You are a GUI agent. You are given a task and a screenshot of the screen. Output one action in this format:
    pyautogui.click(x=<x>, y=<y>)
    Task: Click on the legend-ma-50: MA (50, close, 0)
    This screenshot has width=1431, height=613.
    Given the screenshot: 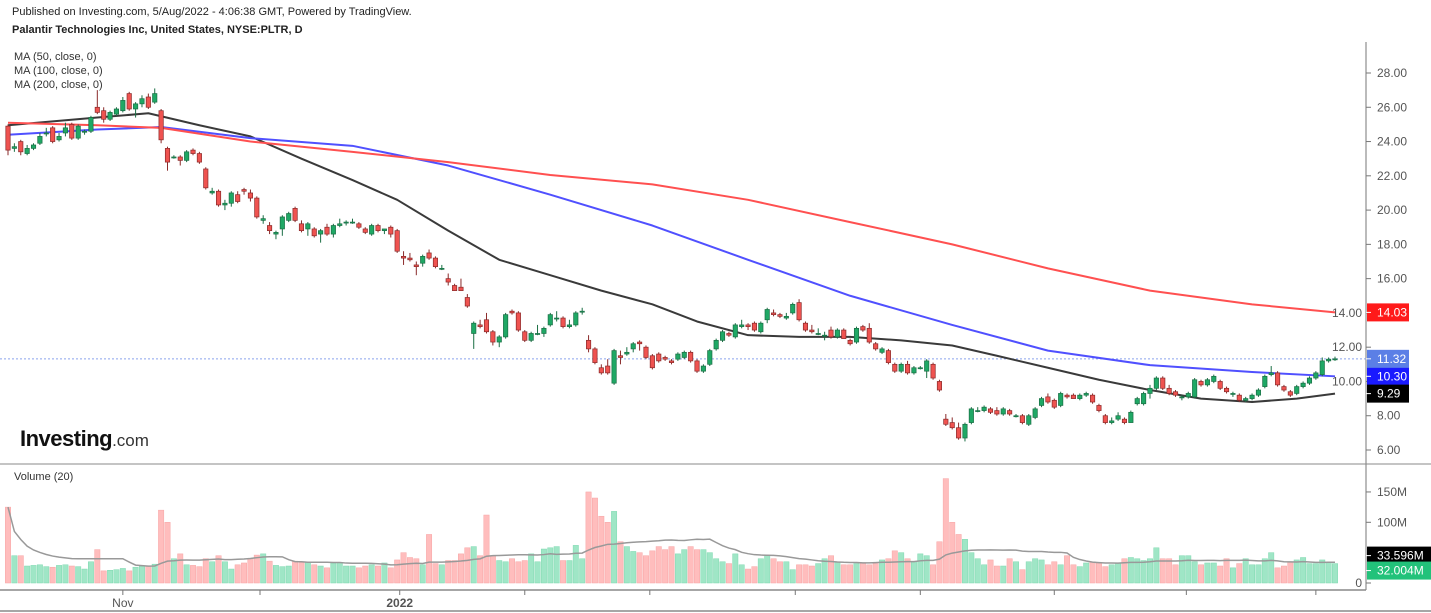 What is the action you would take?
    pyautogui.click(x=55, y=57)
    